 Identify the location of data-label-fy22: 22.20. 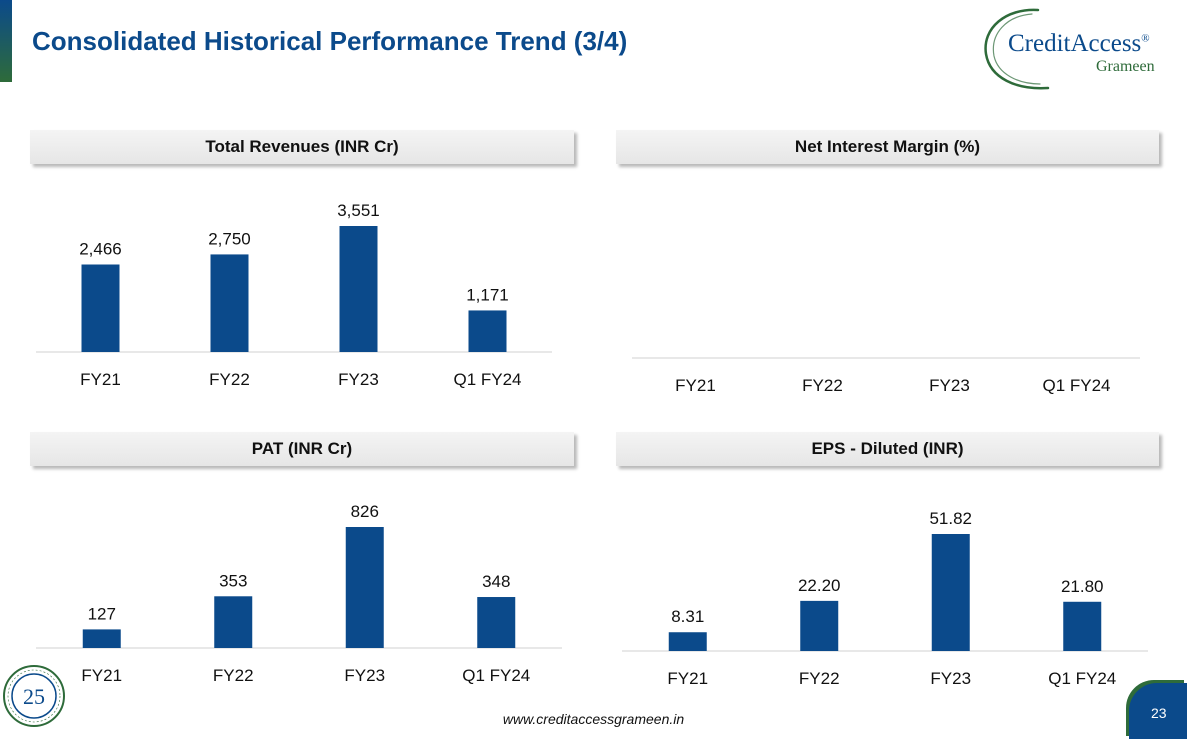
(819, 585).